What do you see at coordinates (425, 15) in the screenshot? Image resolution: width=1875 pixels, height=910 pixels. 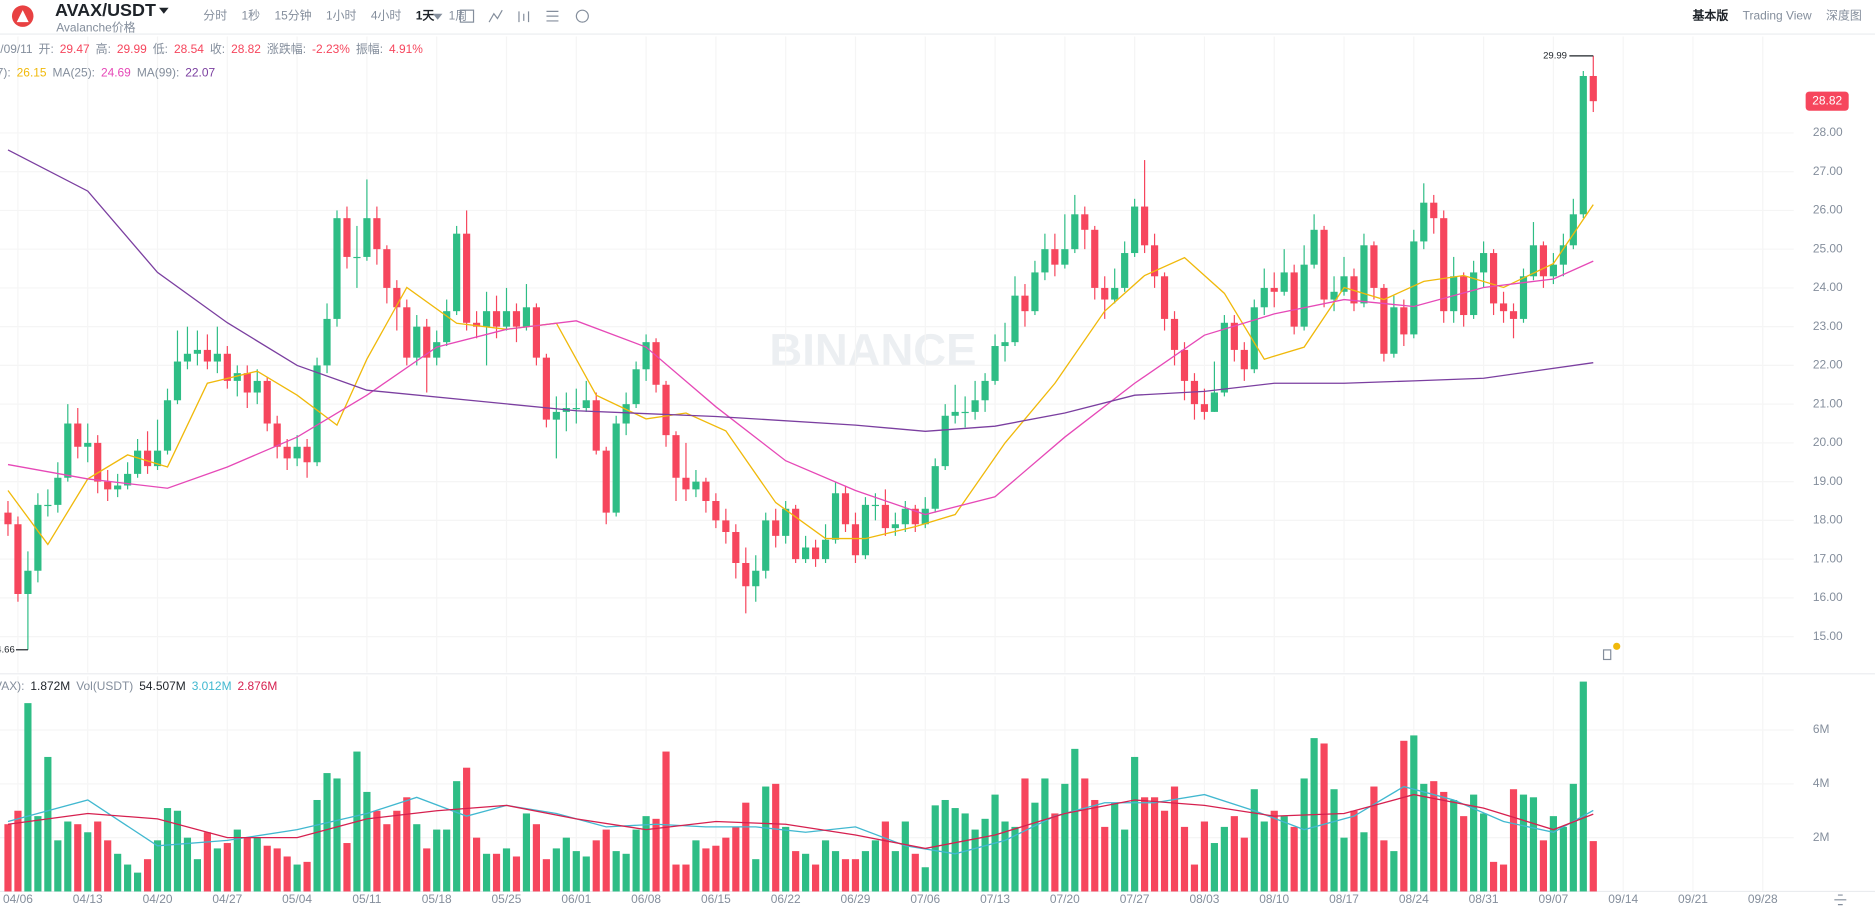 I see `interval-button: 1天` at bounding box center [425, 15].